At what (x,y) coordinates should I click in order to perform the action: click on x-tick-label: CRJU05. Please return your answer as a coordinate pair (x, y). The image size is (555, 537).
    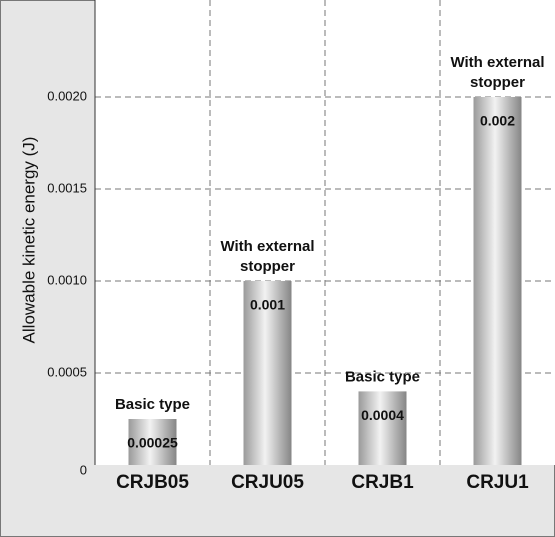
    Looking at the image, I should click on (267, 482).